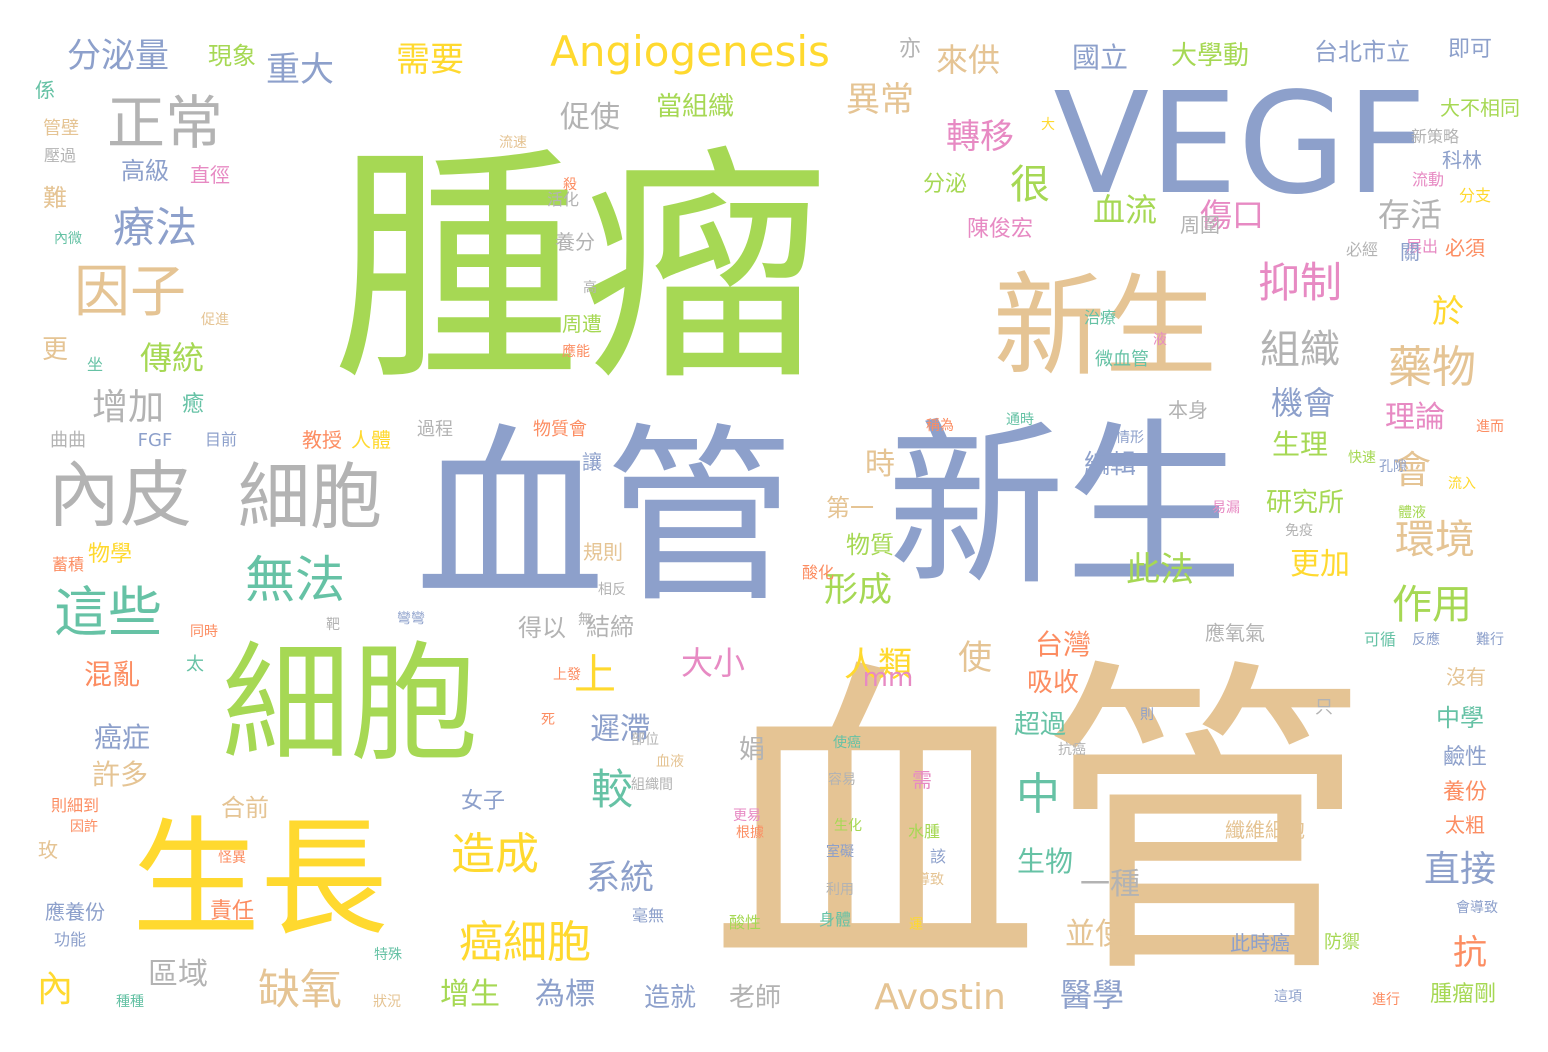 Image resolution: width=1548 pixels, height=1052 pixels. What do you see at coordinates (300, 989) in the screenshot?
I see `cloud-word: 缺氧` at bounding box center [300, 989].